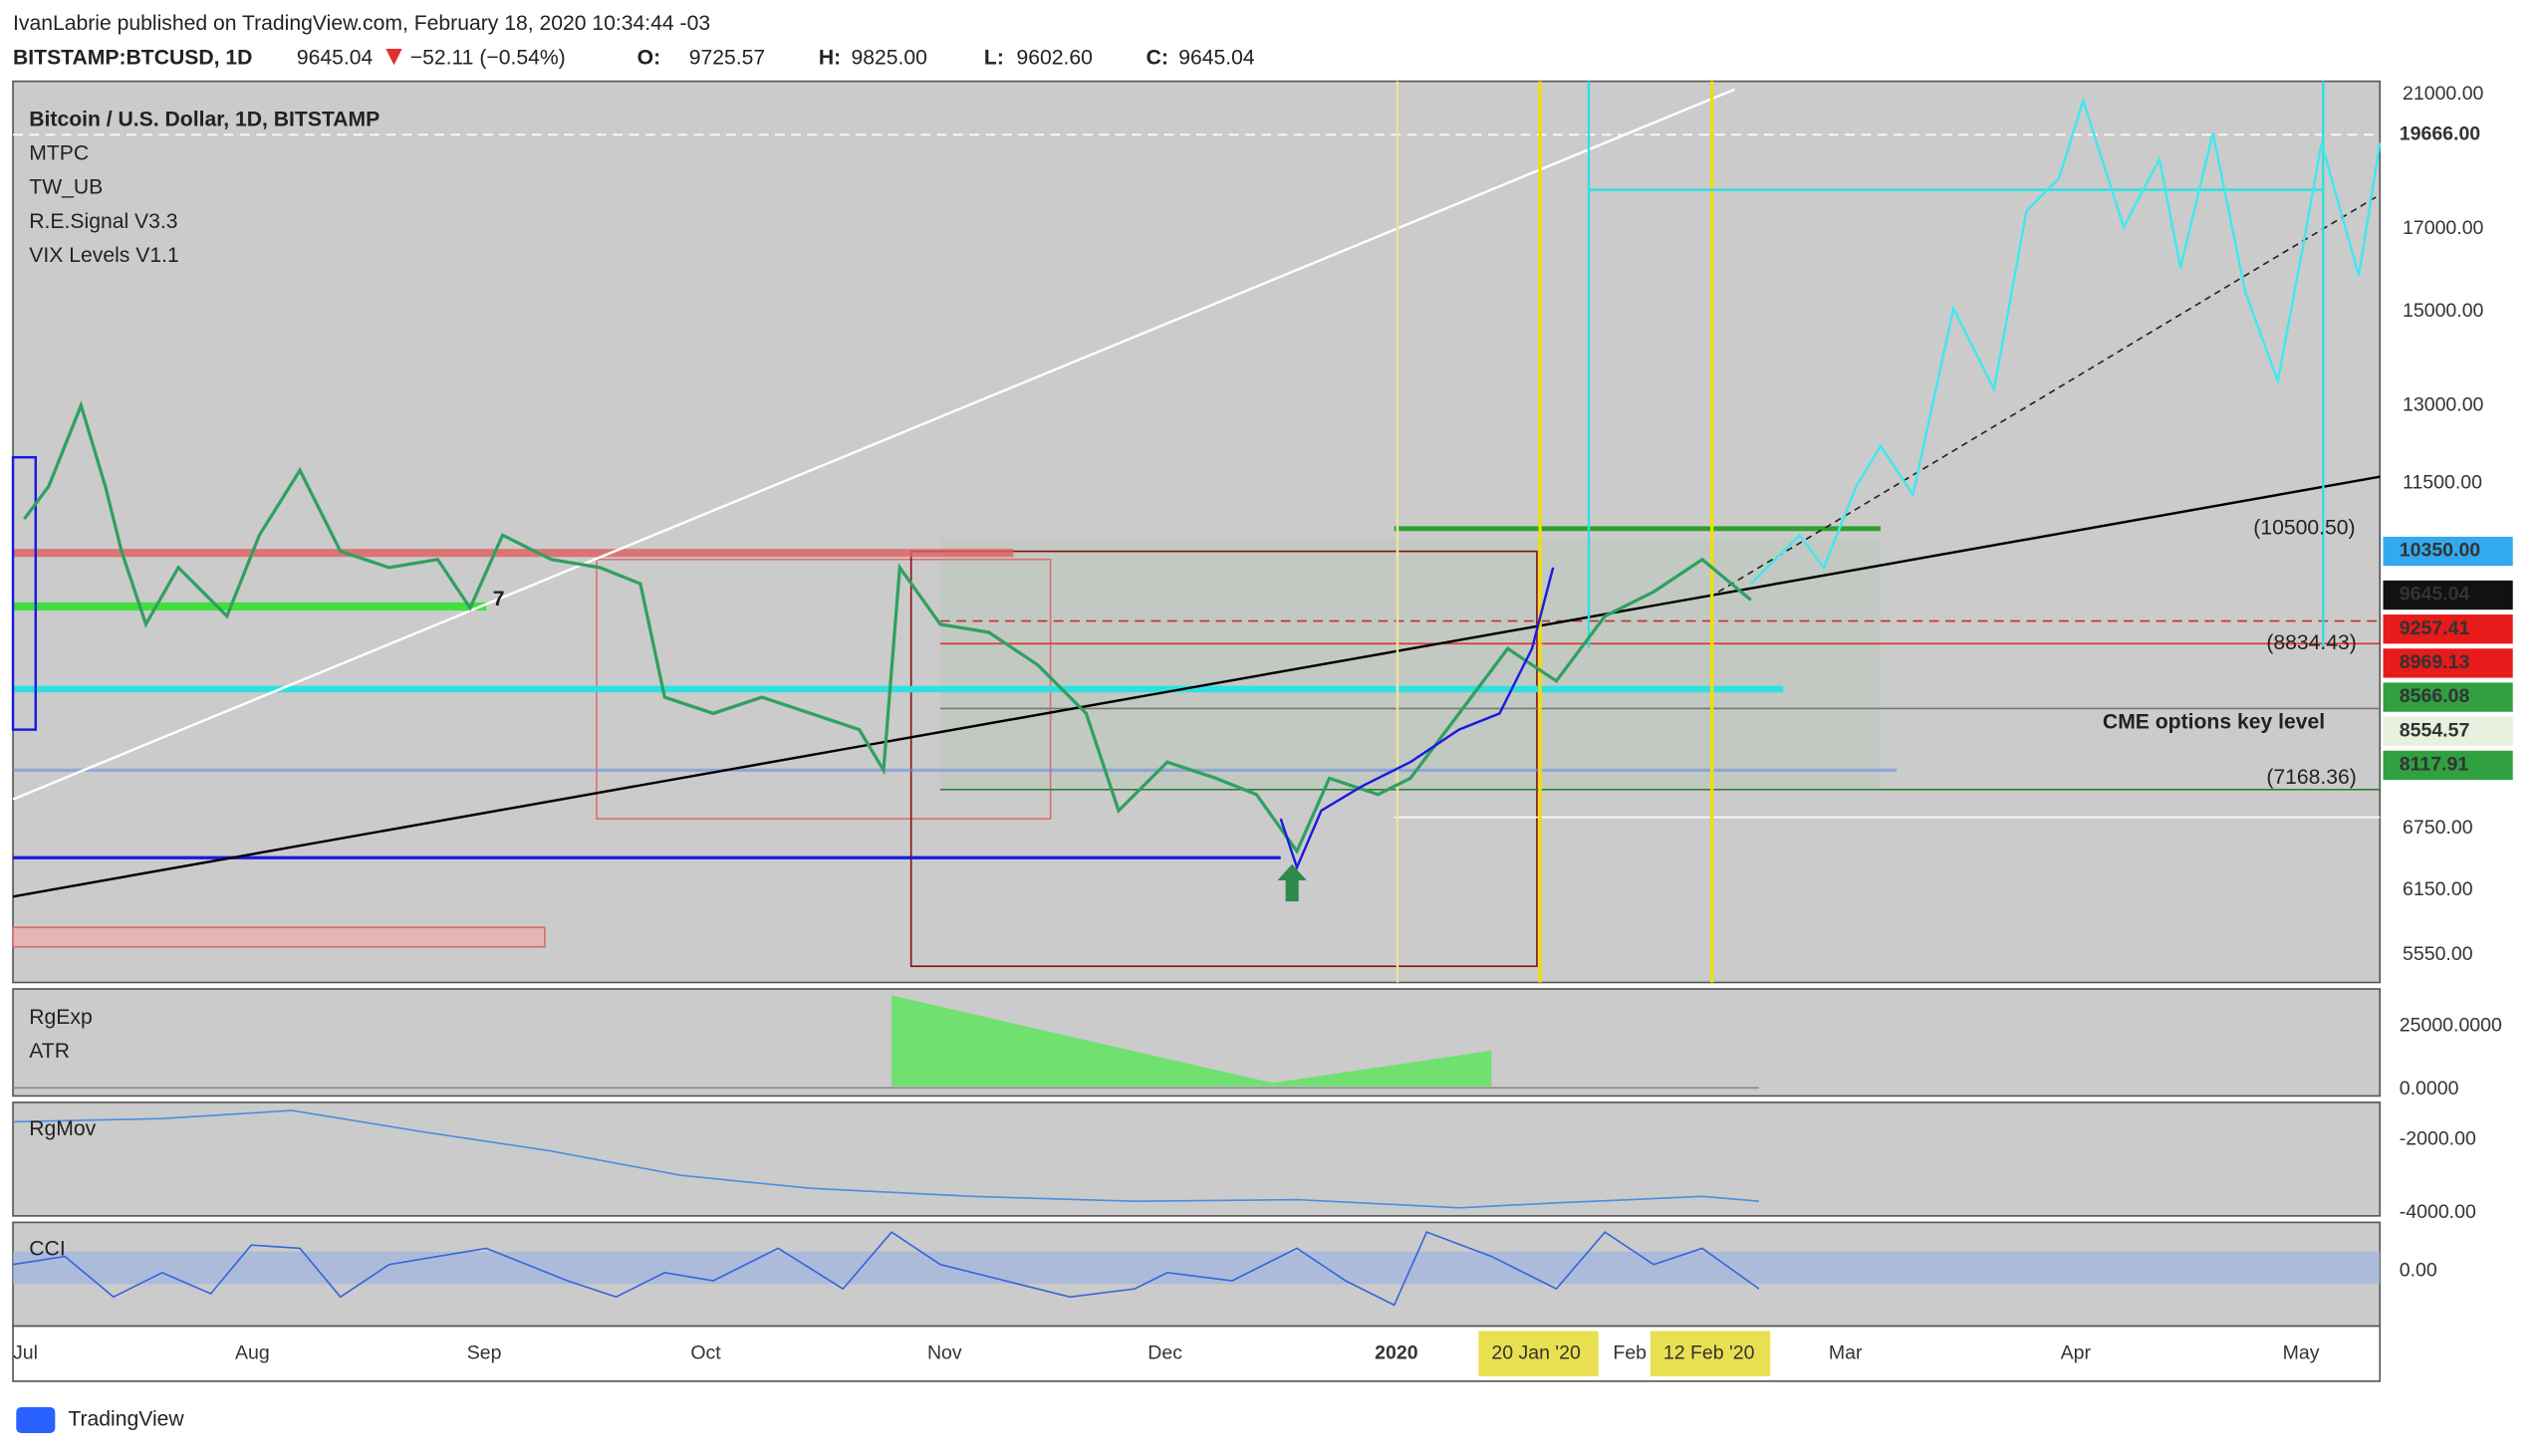 The image size is (2542, 1456). Describe the element at coordinates (1846, 1352) in the screenshot. I see `time-tick-label: Mar` at that location.